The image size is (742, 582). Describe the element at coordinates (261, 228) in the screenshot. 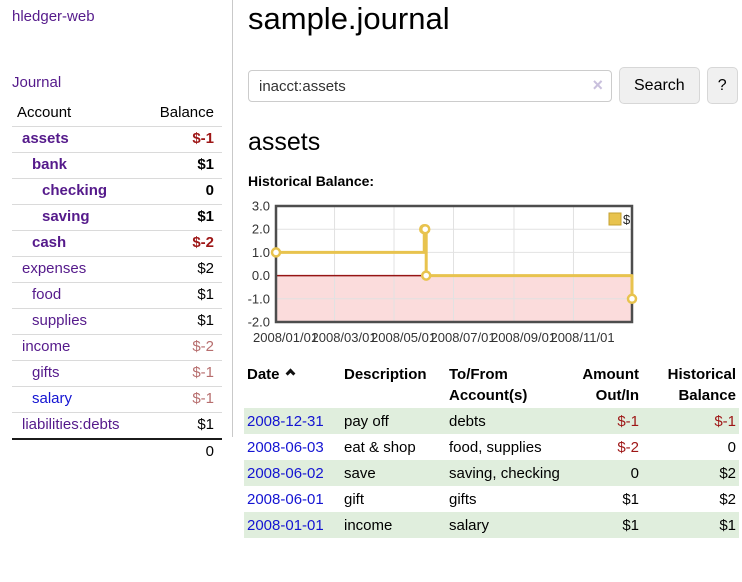

I see `svg-text: 2.0` at that location.